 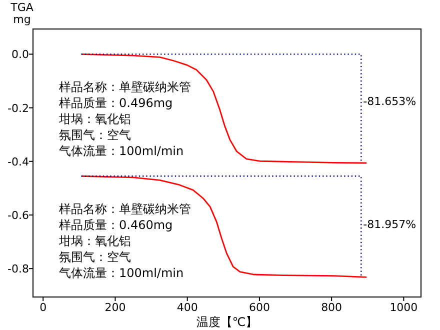 I want to click on x-axis-title: 温度【℃】, so click(x=227, y=322).